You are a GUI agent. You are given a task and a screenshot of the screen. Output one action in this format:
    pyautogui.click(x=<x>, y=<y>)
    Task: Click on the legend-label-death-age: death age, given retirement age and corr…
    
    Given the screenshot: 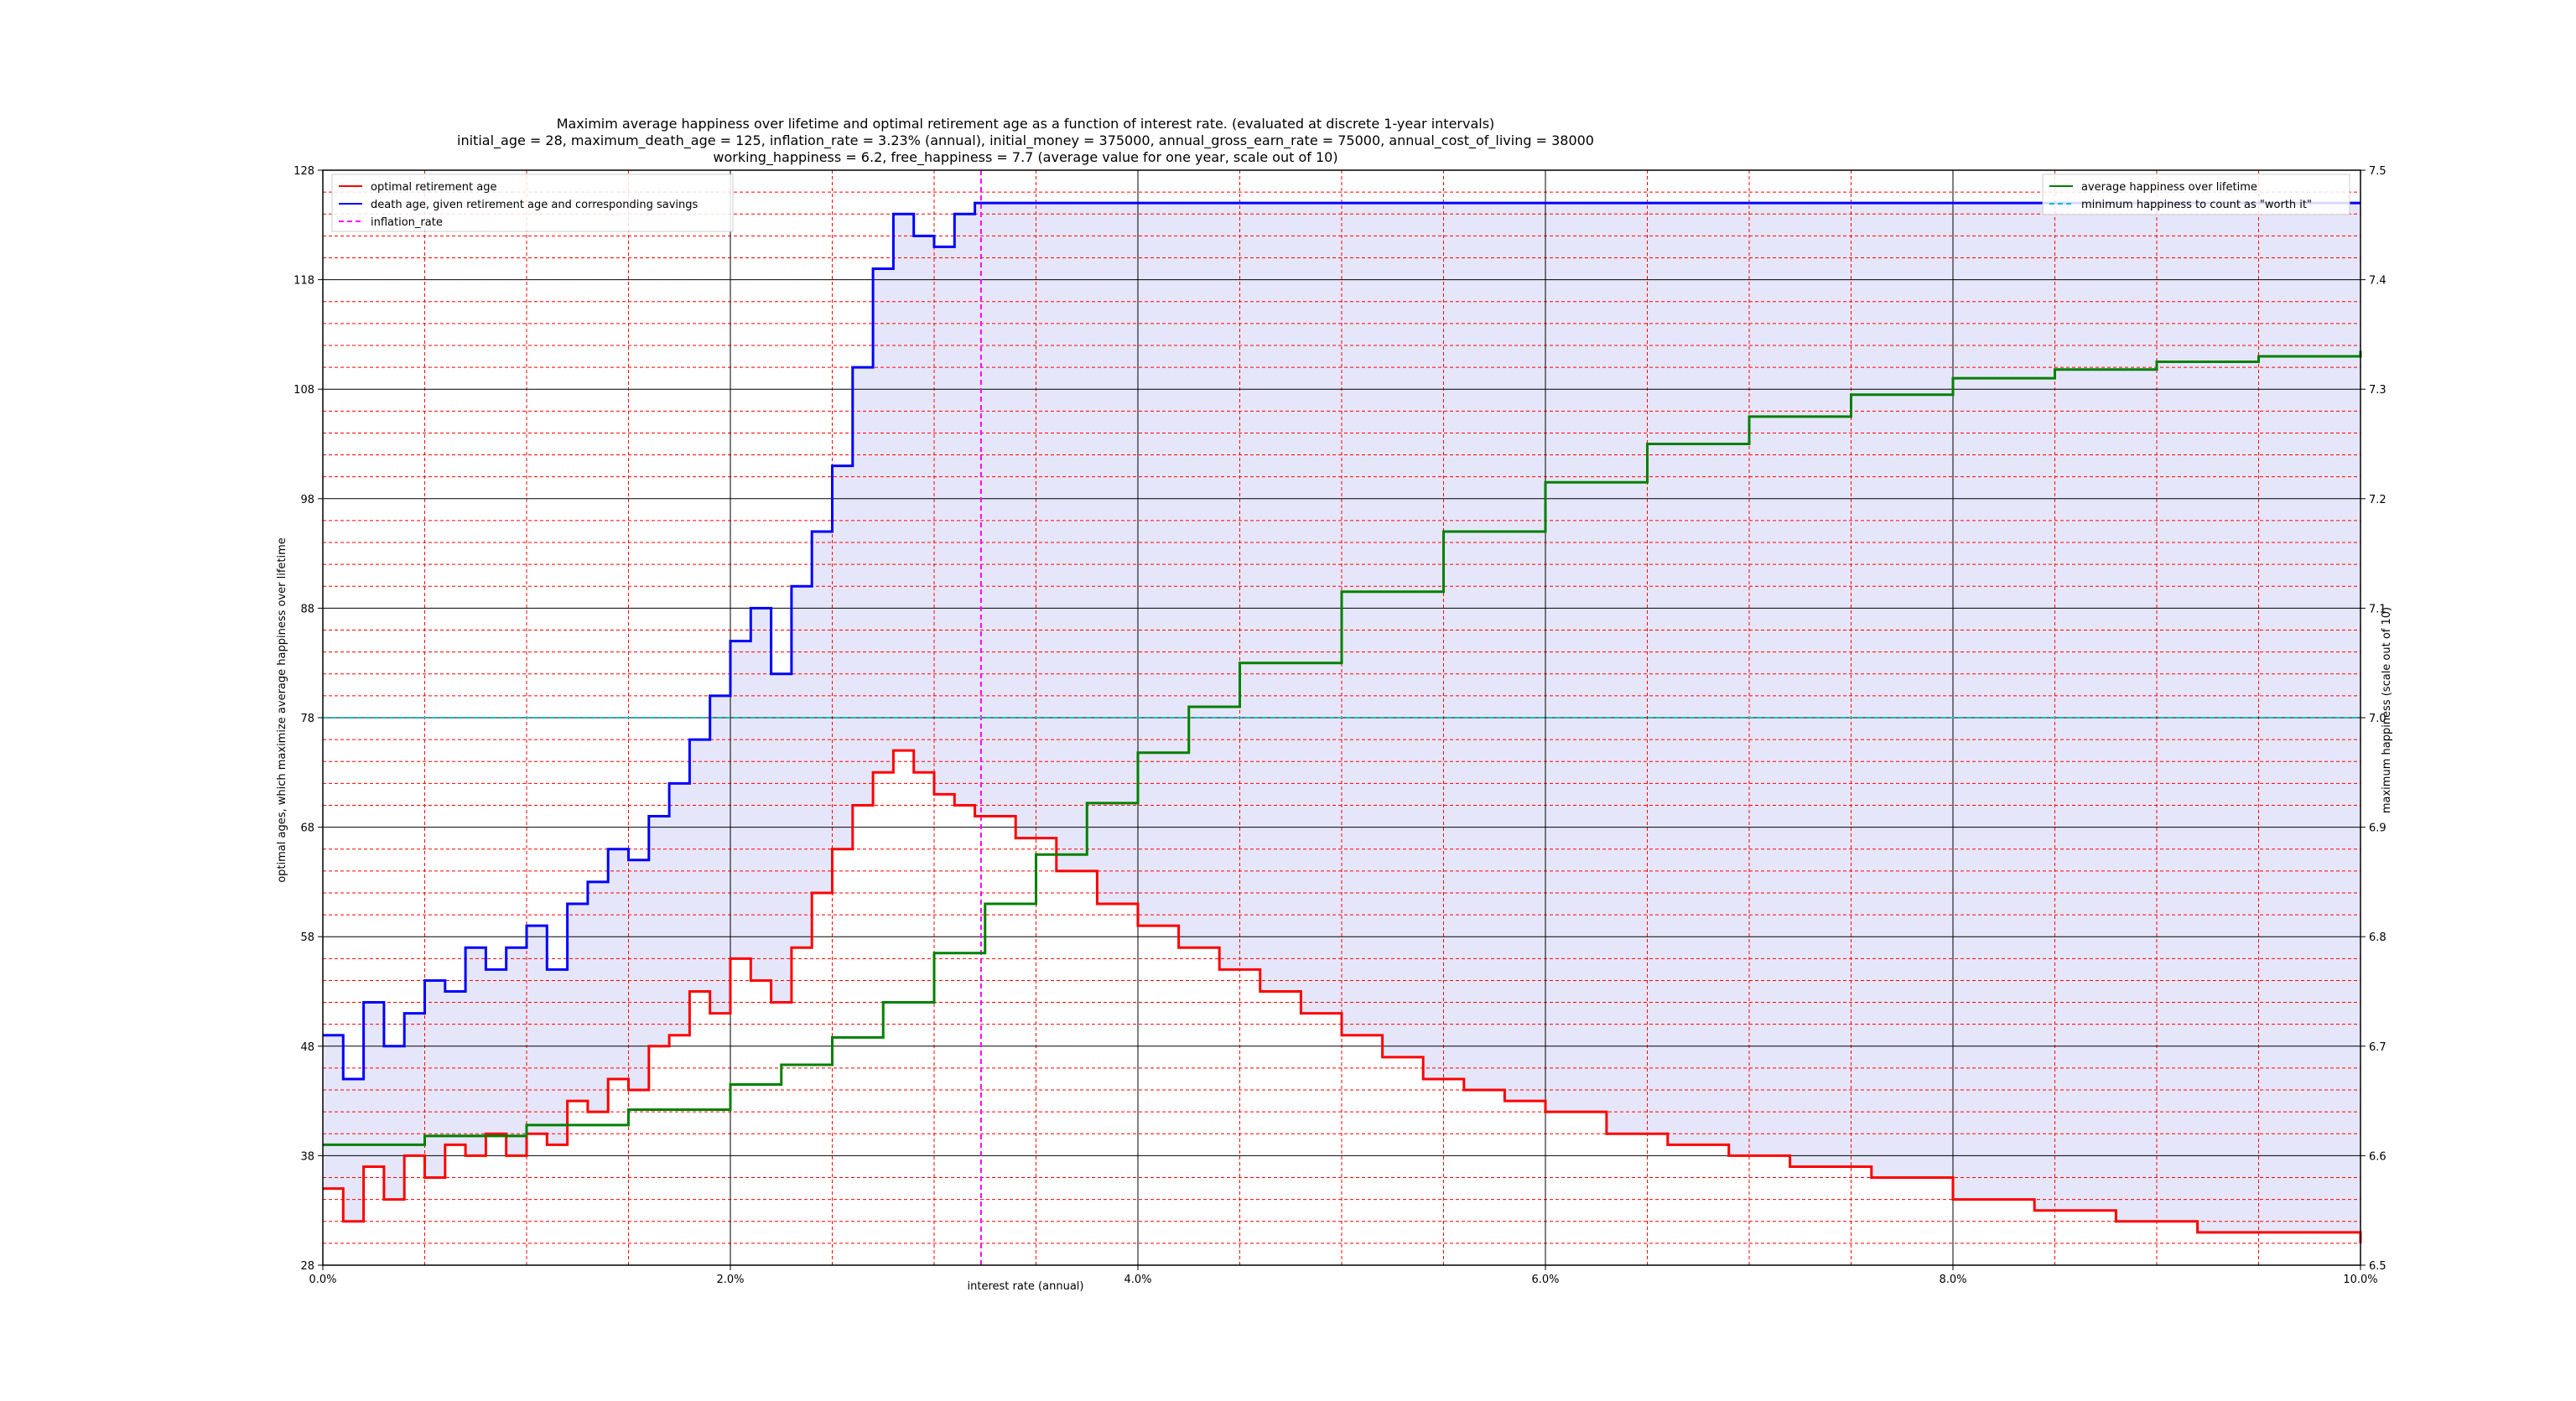 What is the action you would take?
    pyautogui.click(x=535, y=205)
    